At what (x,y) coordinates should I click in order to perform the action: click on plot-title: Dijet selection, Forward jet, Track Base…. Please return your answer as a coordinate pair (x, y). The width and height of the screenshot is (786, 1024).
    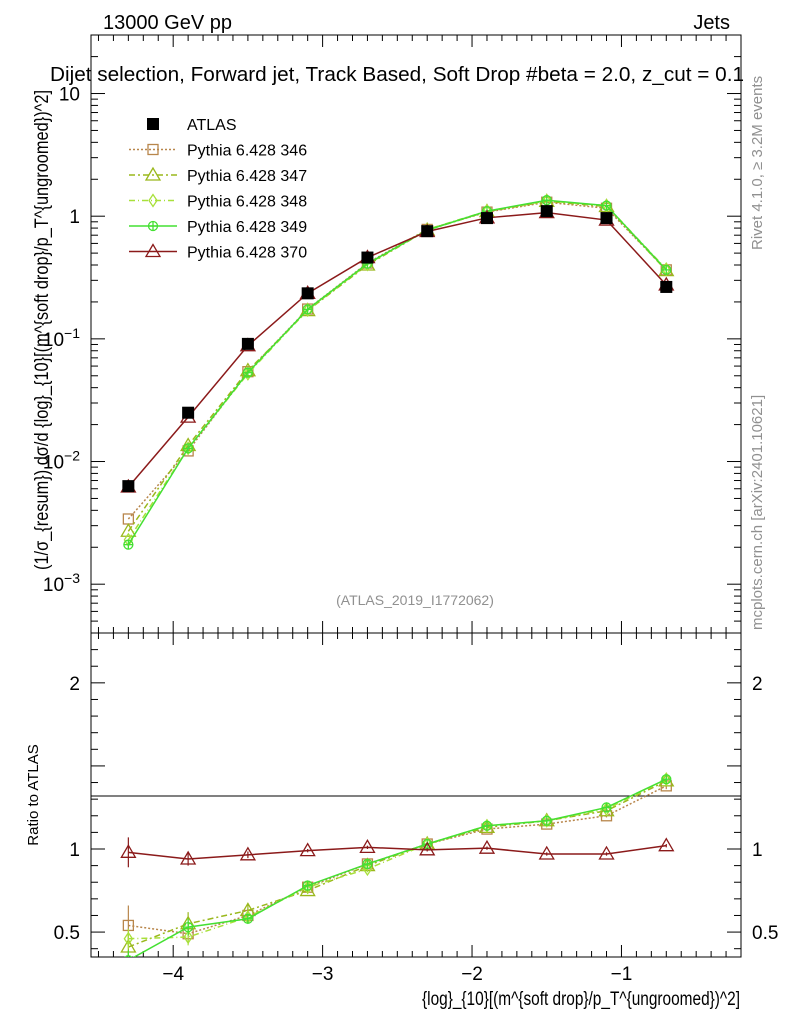
    Looking at the image, I should click on (397, 75).